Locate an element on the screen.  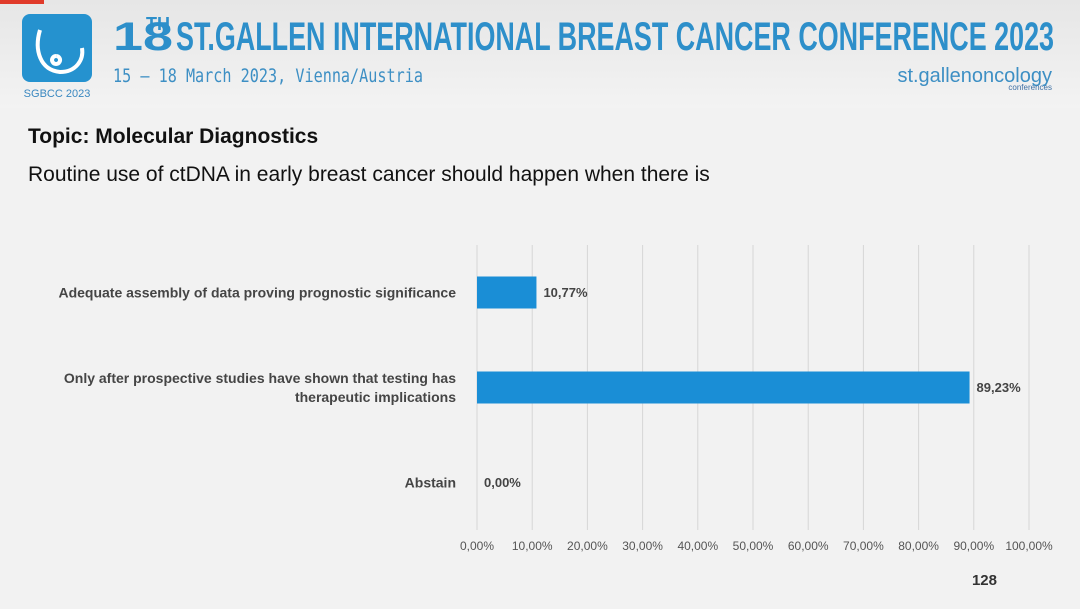
value-label: 10,77% is located at coordinates (565, 292).